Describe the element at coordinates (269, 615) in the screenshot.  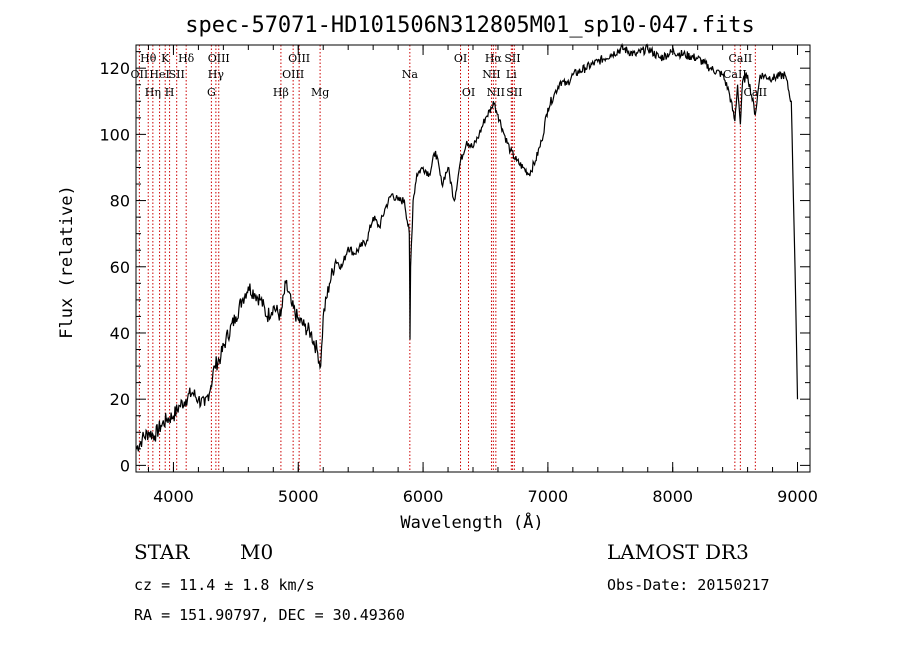
I see `coords-text: RA = 151.90797, DEC = 30.49360` at that location.